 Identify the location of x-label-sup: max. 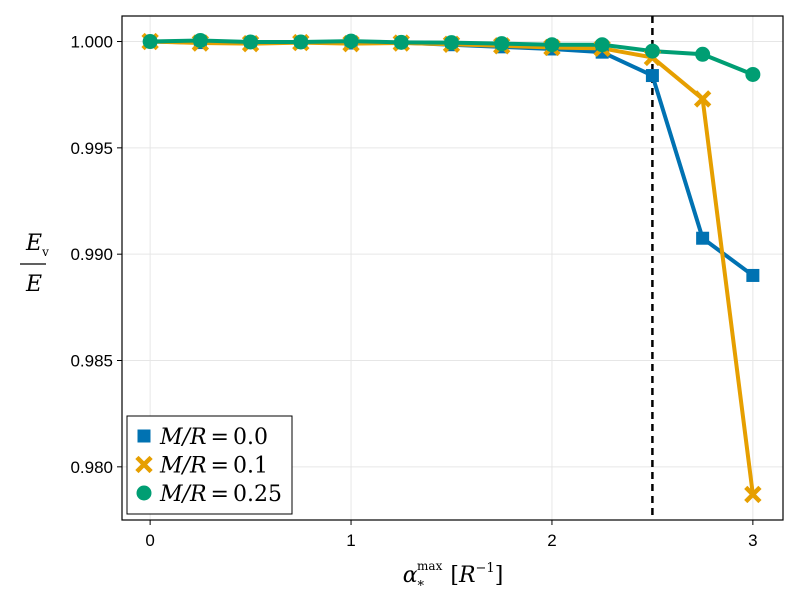
(430, 566).